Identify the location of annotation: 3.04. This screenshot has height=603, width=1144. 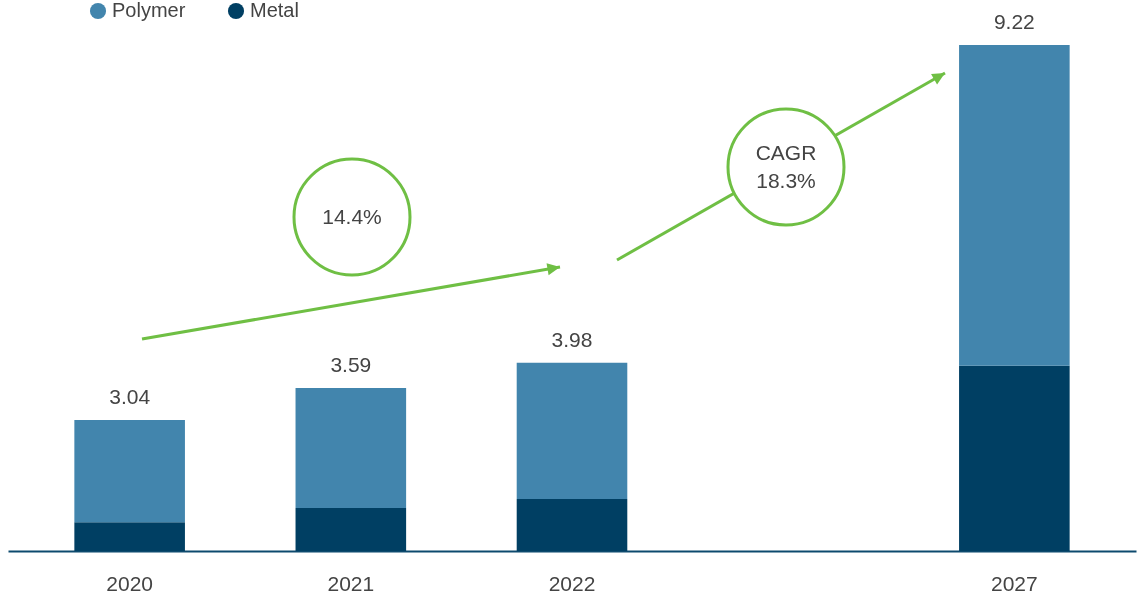
(130, 396).